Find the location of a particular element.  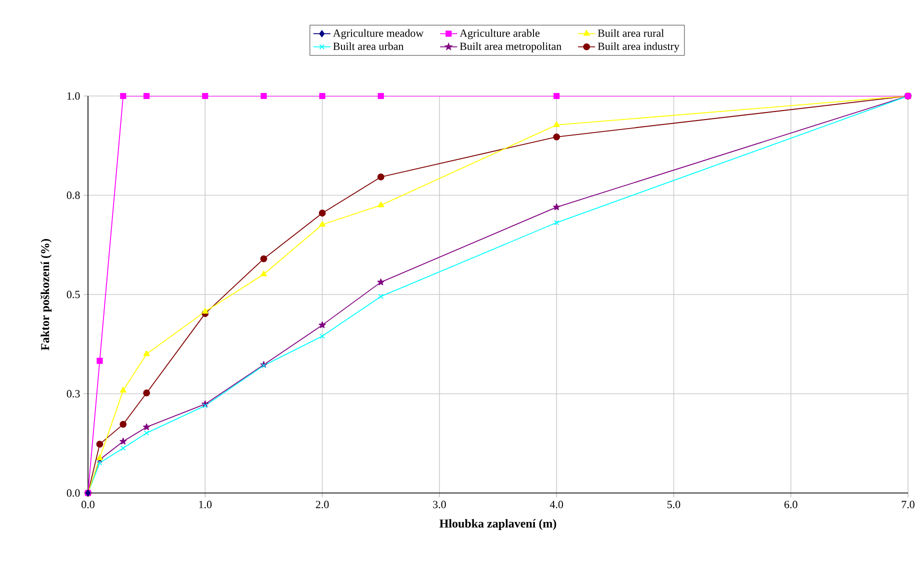

y-tick-label: 0.5 is located at coordinates (73, 294).